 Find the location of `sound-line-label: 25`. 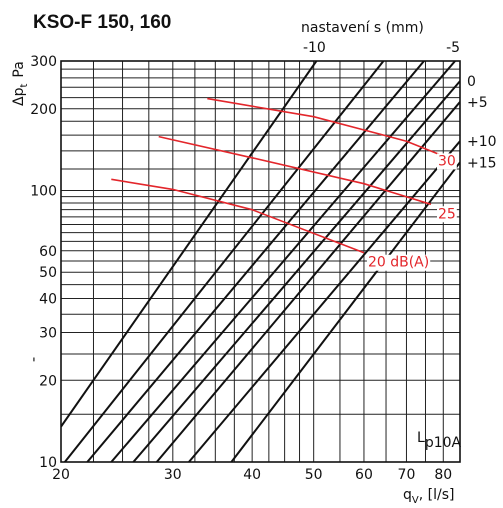

sound-line-label: 25 is located at coordinates (447, 214).